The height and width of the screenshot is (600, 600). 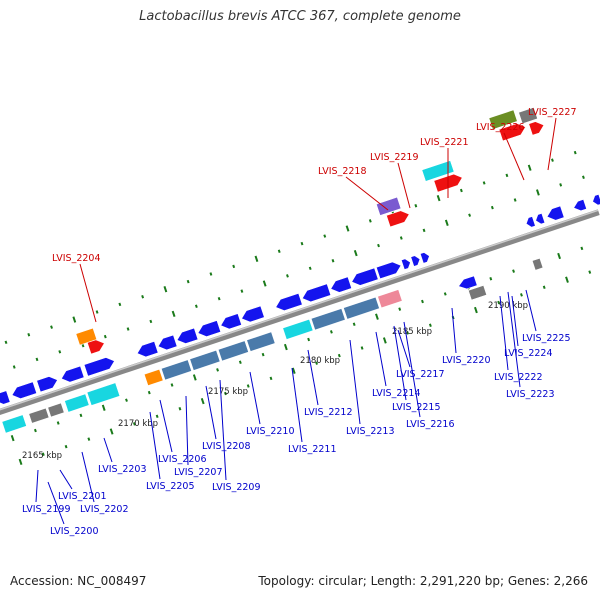 I want to click on gene-label: LVIS_2208, so click(x=226, y=446).